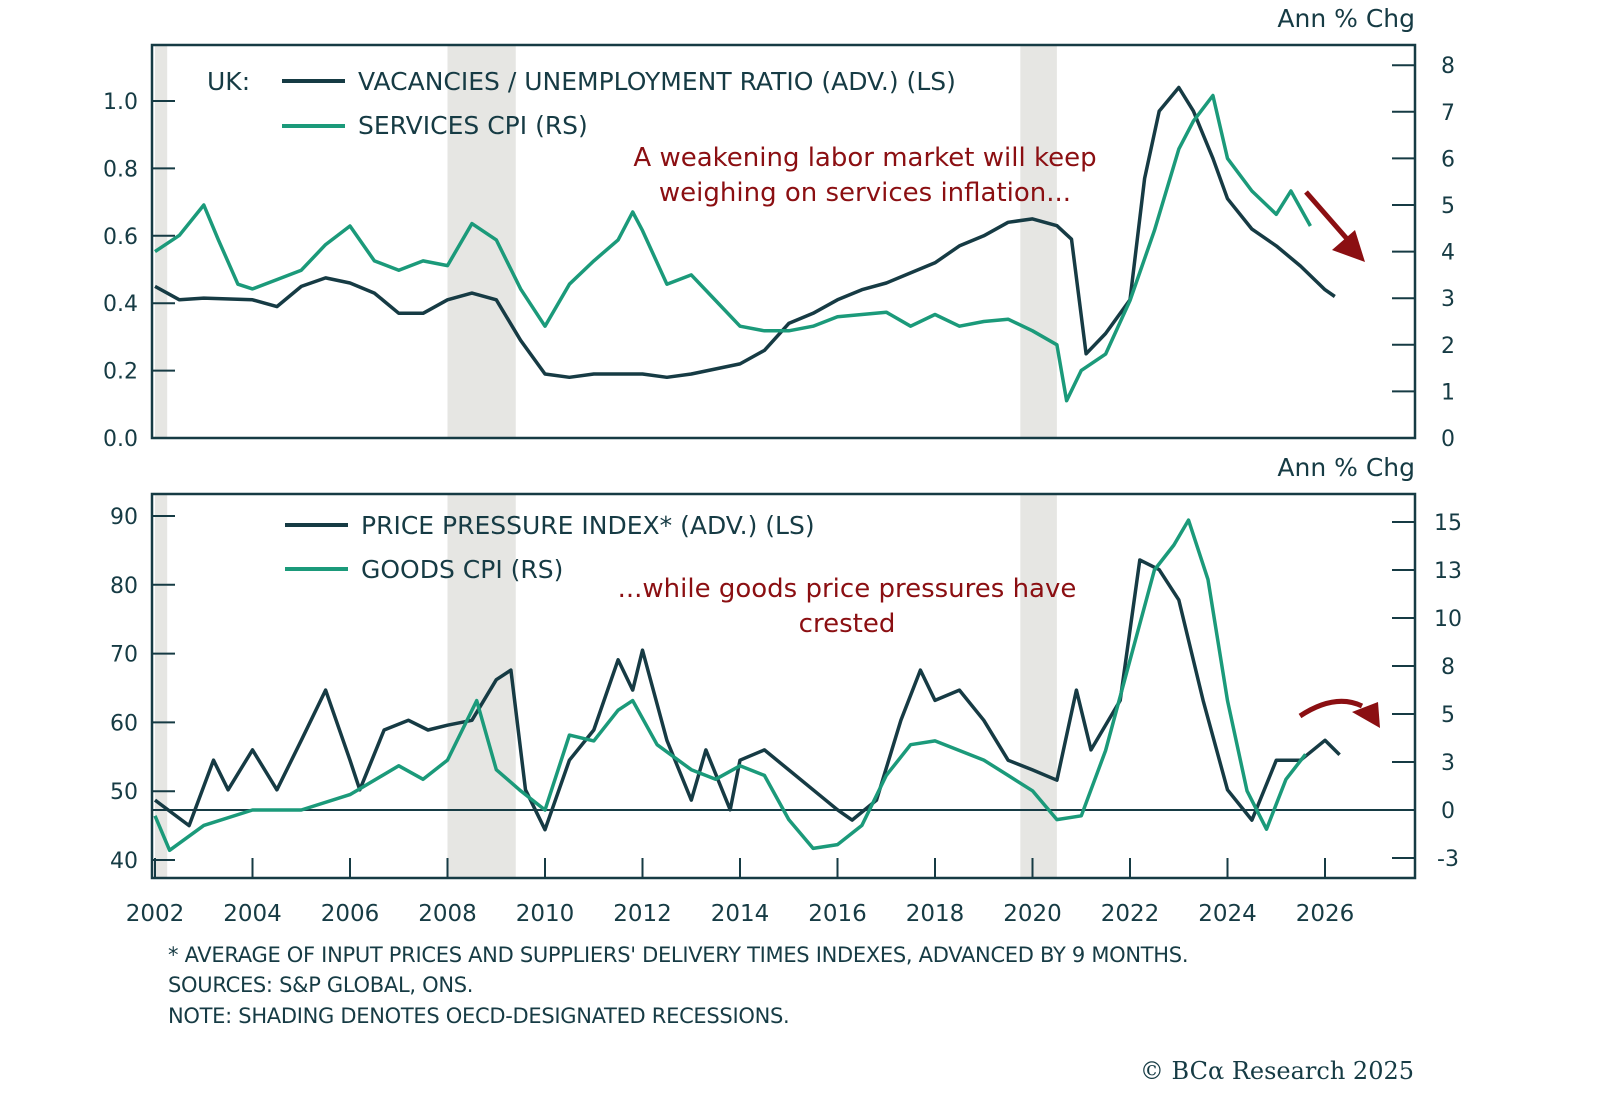  I want to click on bottom-annotation-line-1: ...while goods price pressures have, so click(847, 589).